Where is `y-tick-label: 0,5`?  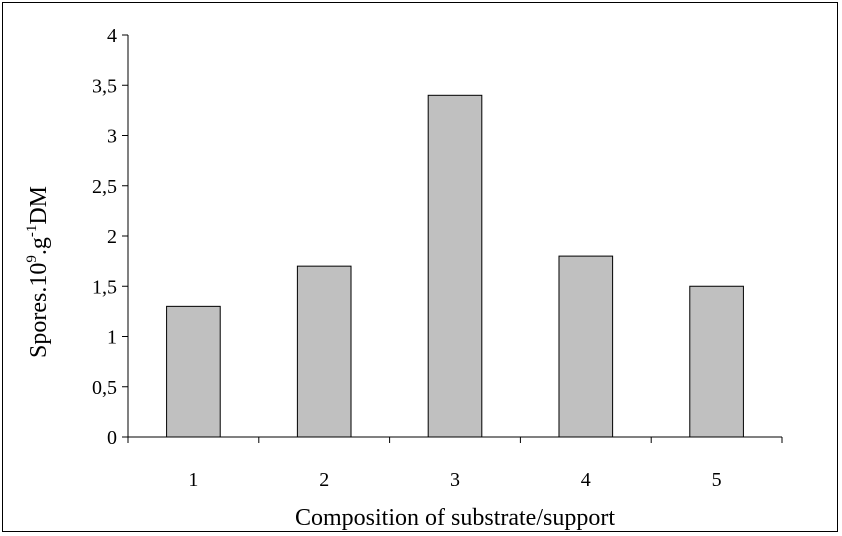 y-tick-label: 0,5 is located at coordinates (104, 388).